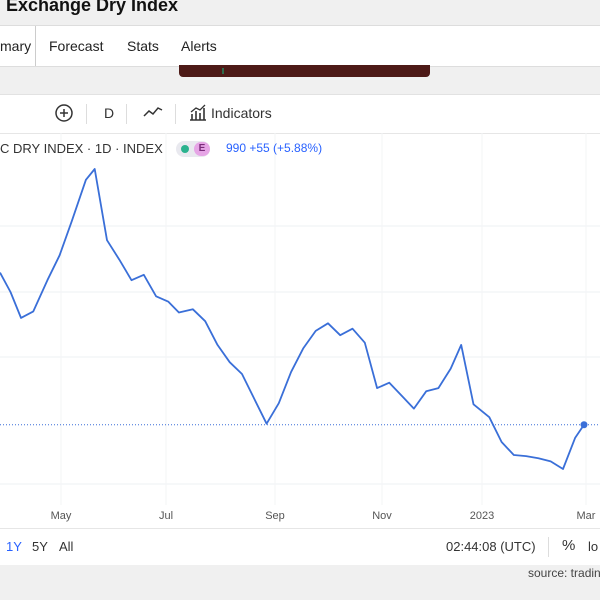 Image resolution: width=600 pixels, height=600 pixels. I want to click on chart-bottom-bar: 1Y 5Y All 02:44:08 (UTC) % lo, so click(300, 546).